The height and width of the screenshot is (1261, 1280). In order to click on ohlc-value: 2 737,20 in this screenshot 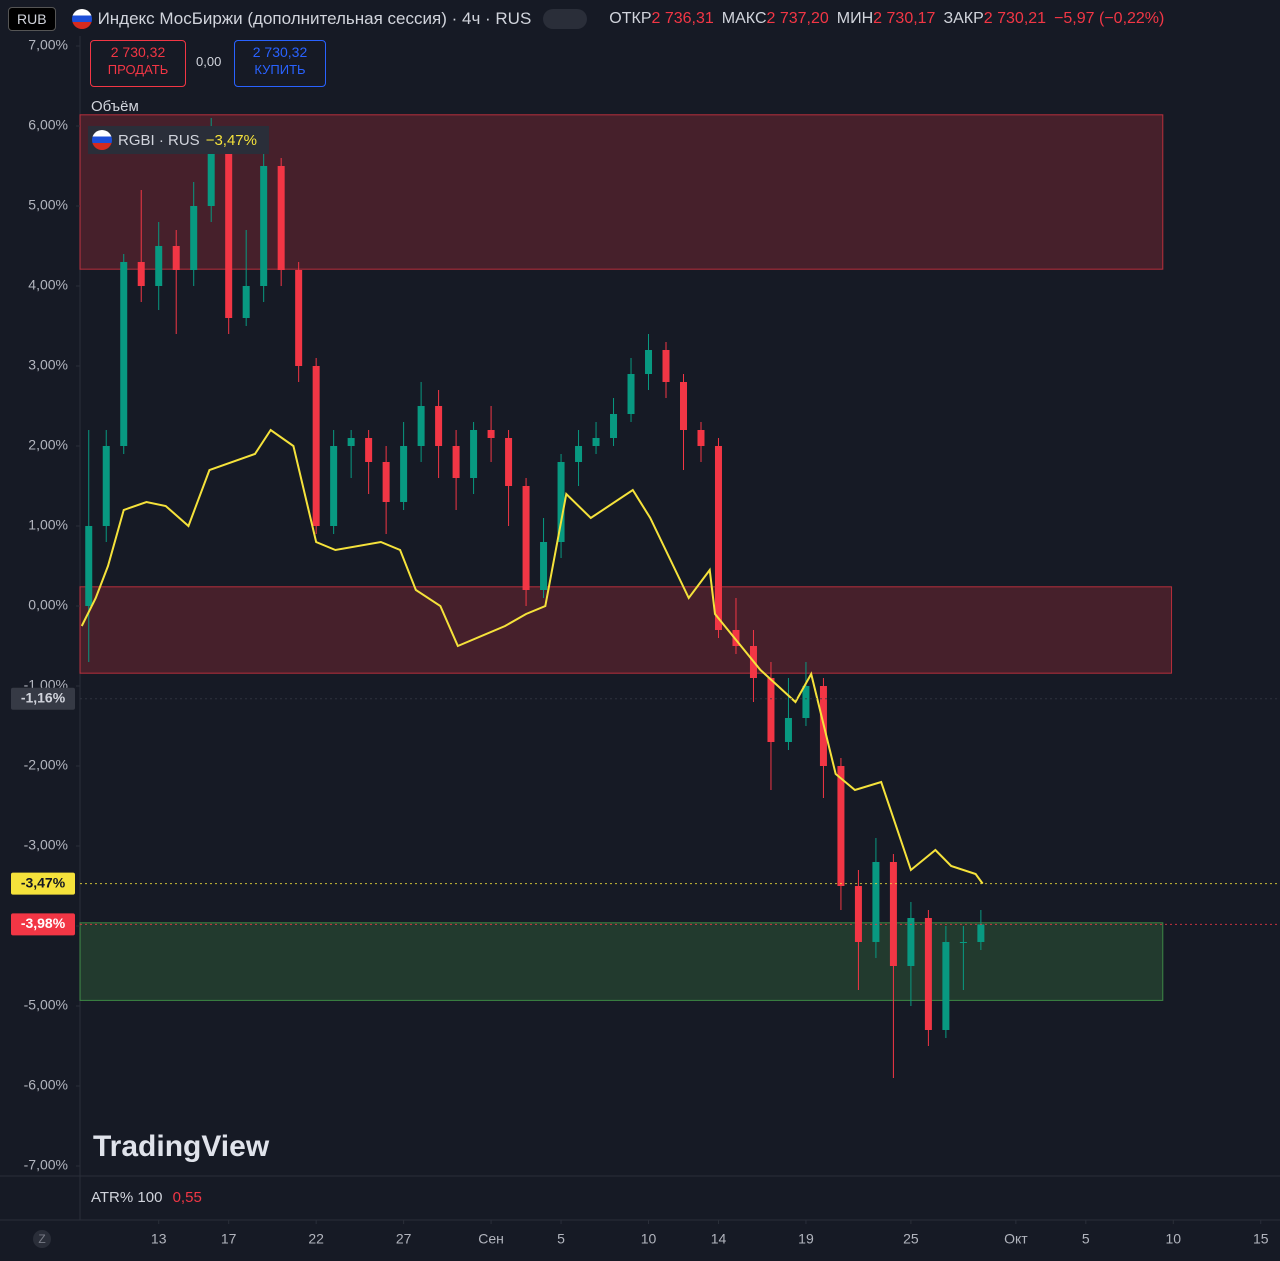, I will do `click(797, 18)`.